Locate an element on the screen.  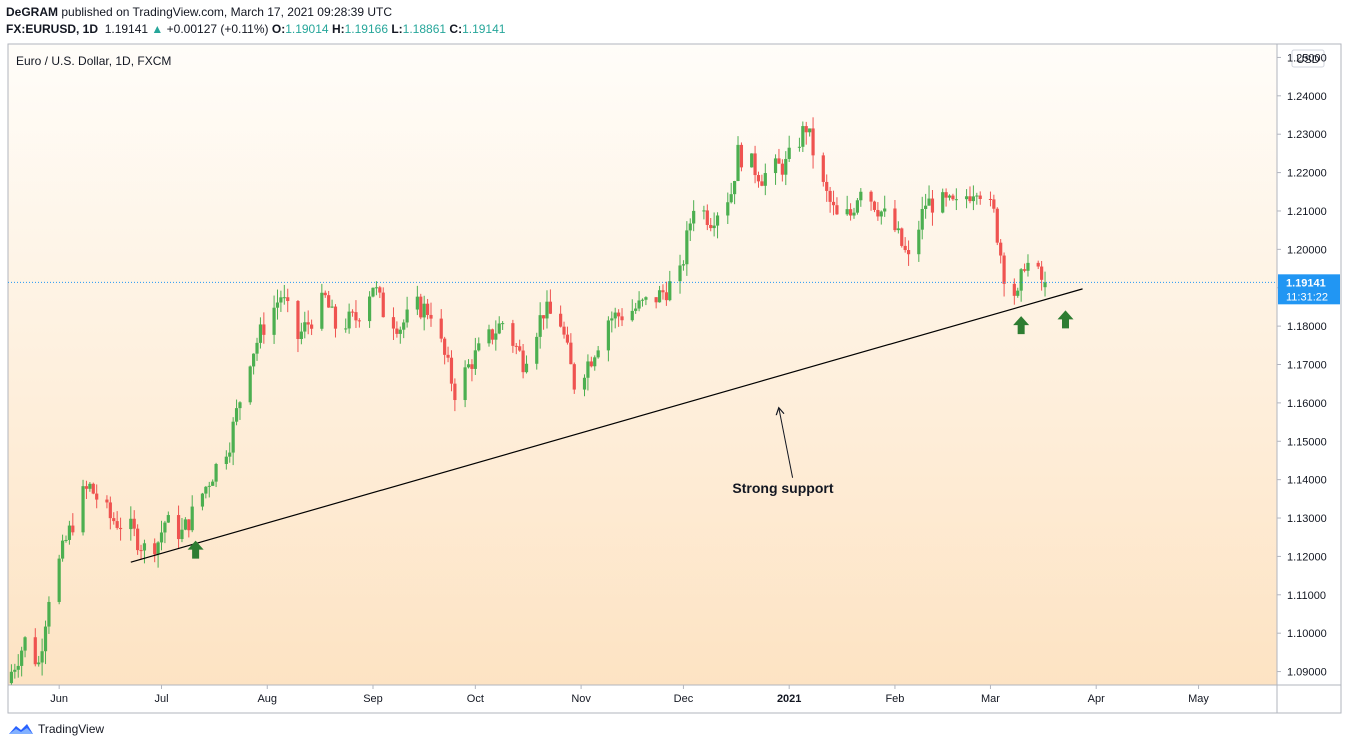
y-tick-label: 1.23000 is located at coordinates (1307, 135).